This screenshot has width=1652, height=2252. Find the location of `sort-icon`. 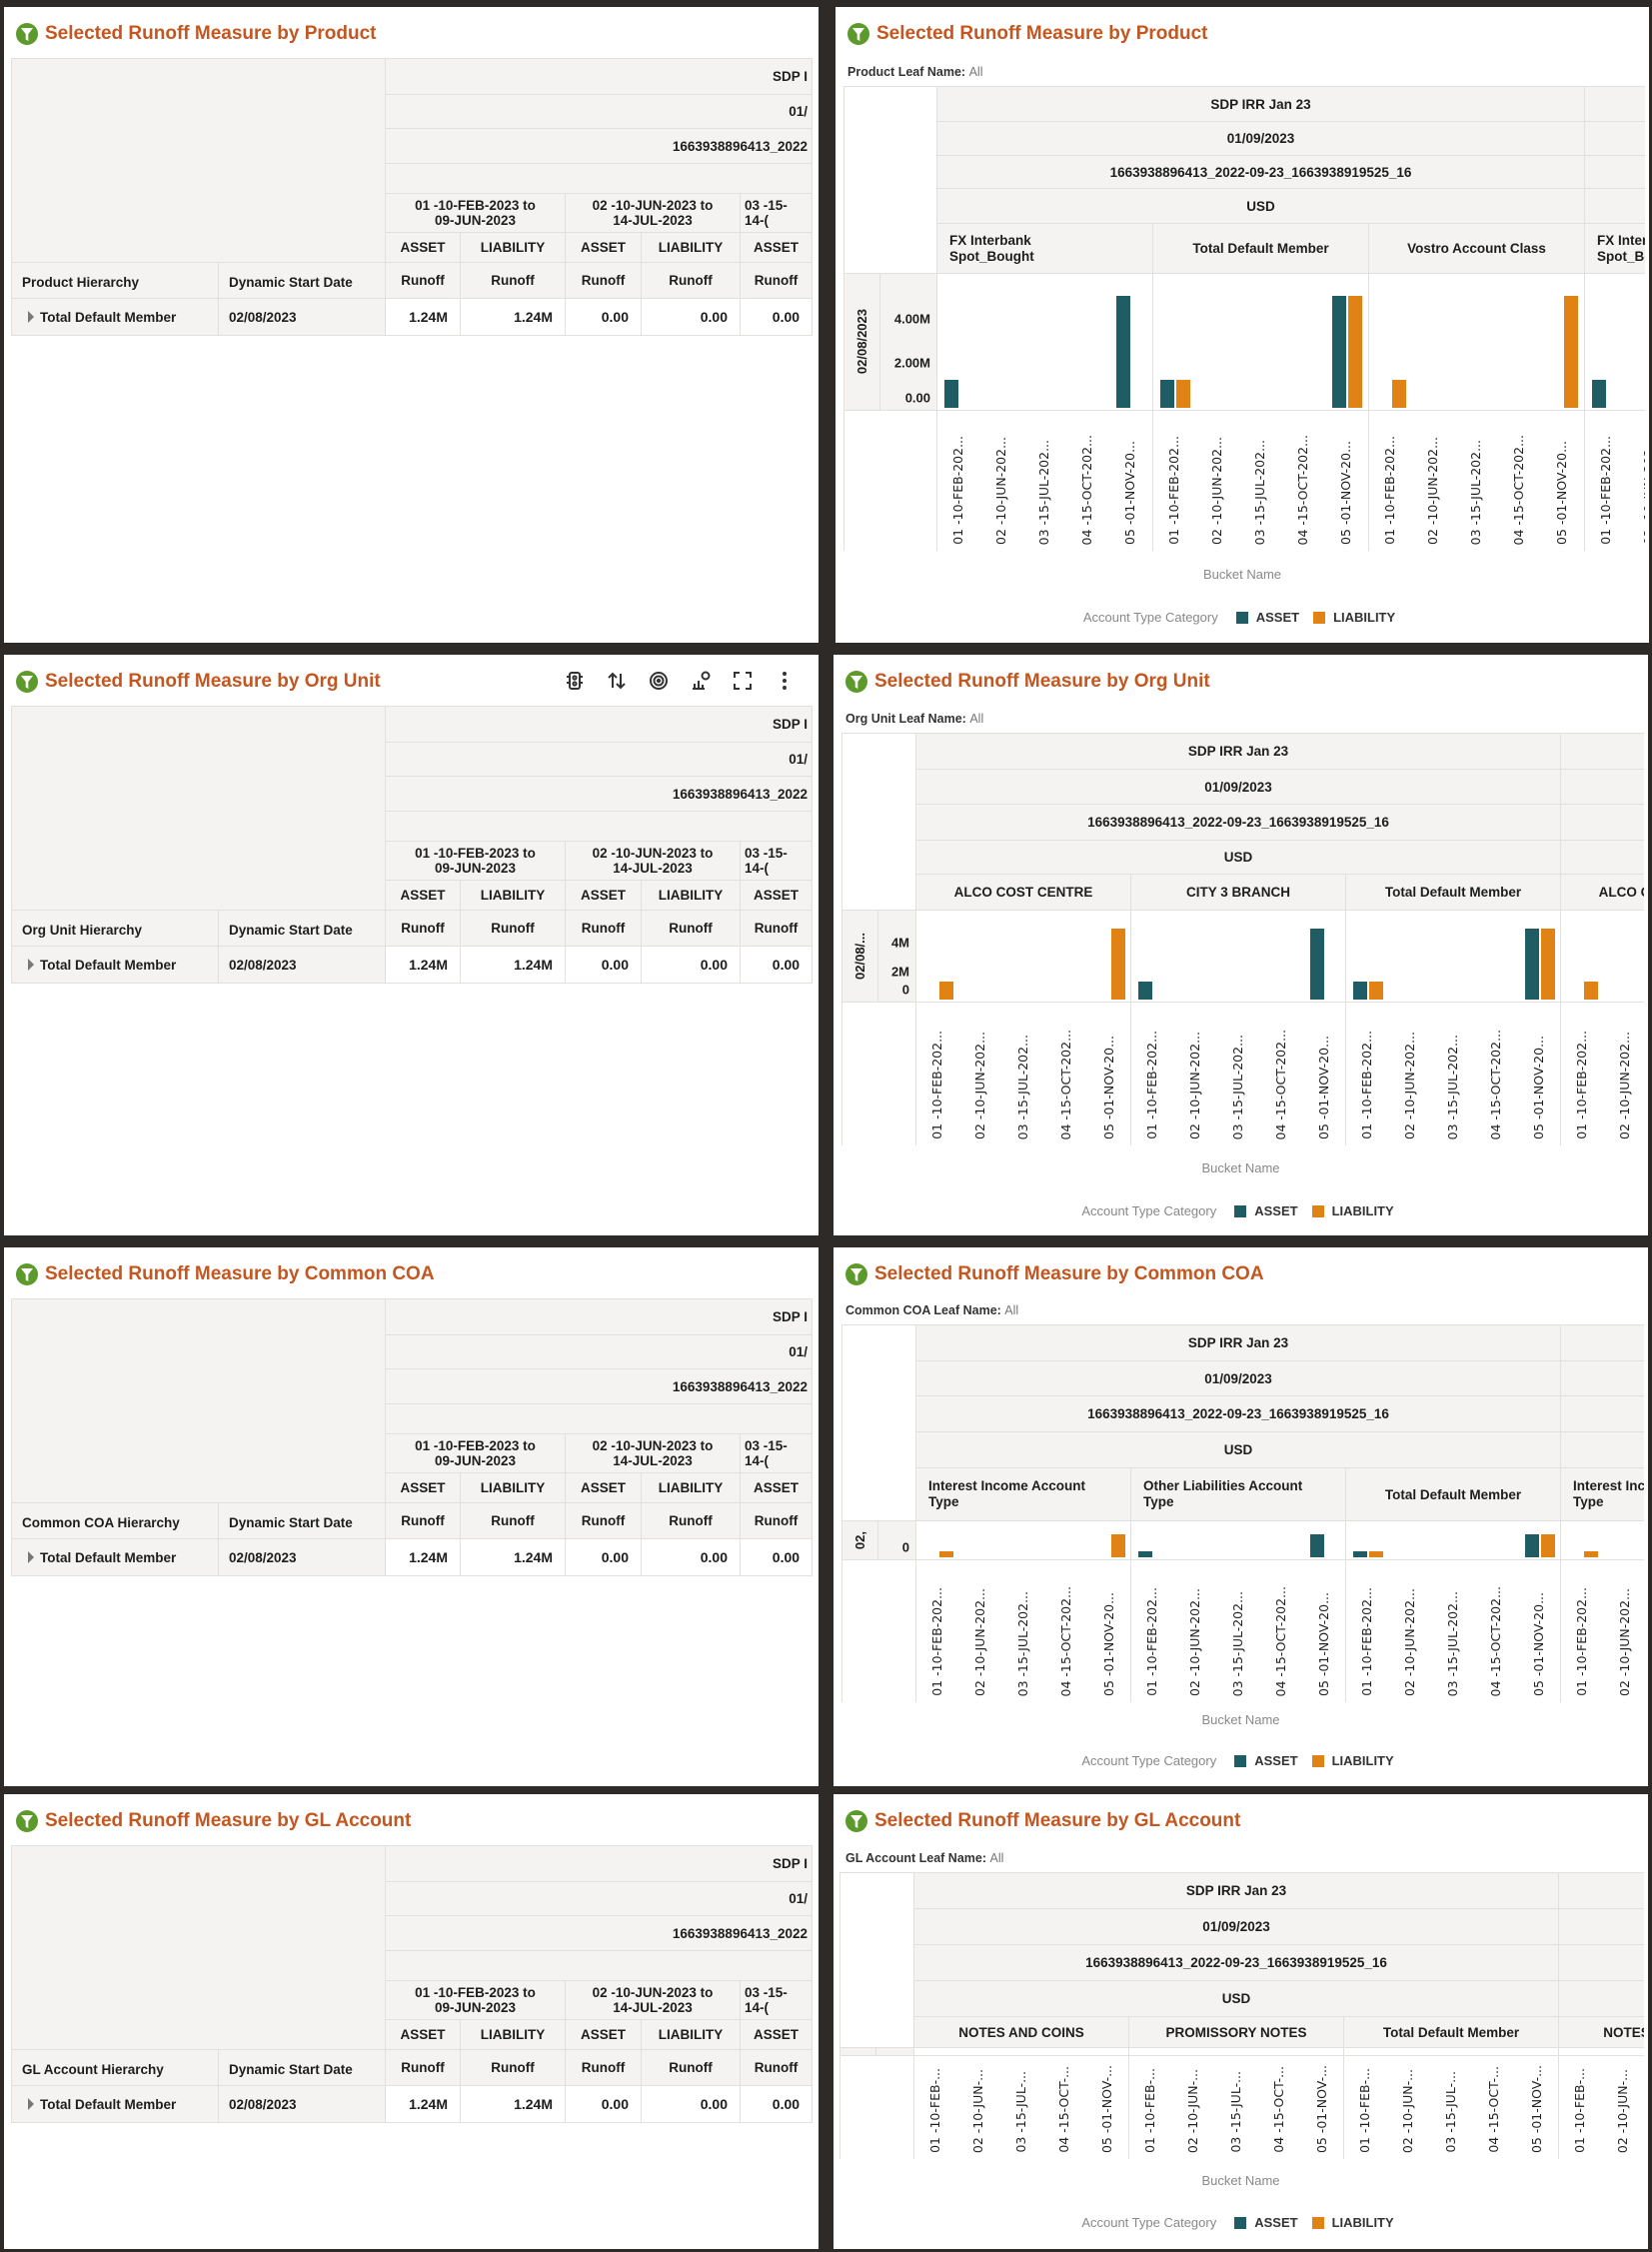

sort-icon is located at coordinates (617, 681).